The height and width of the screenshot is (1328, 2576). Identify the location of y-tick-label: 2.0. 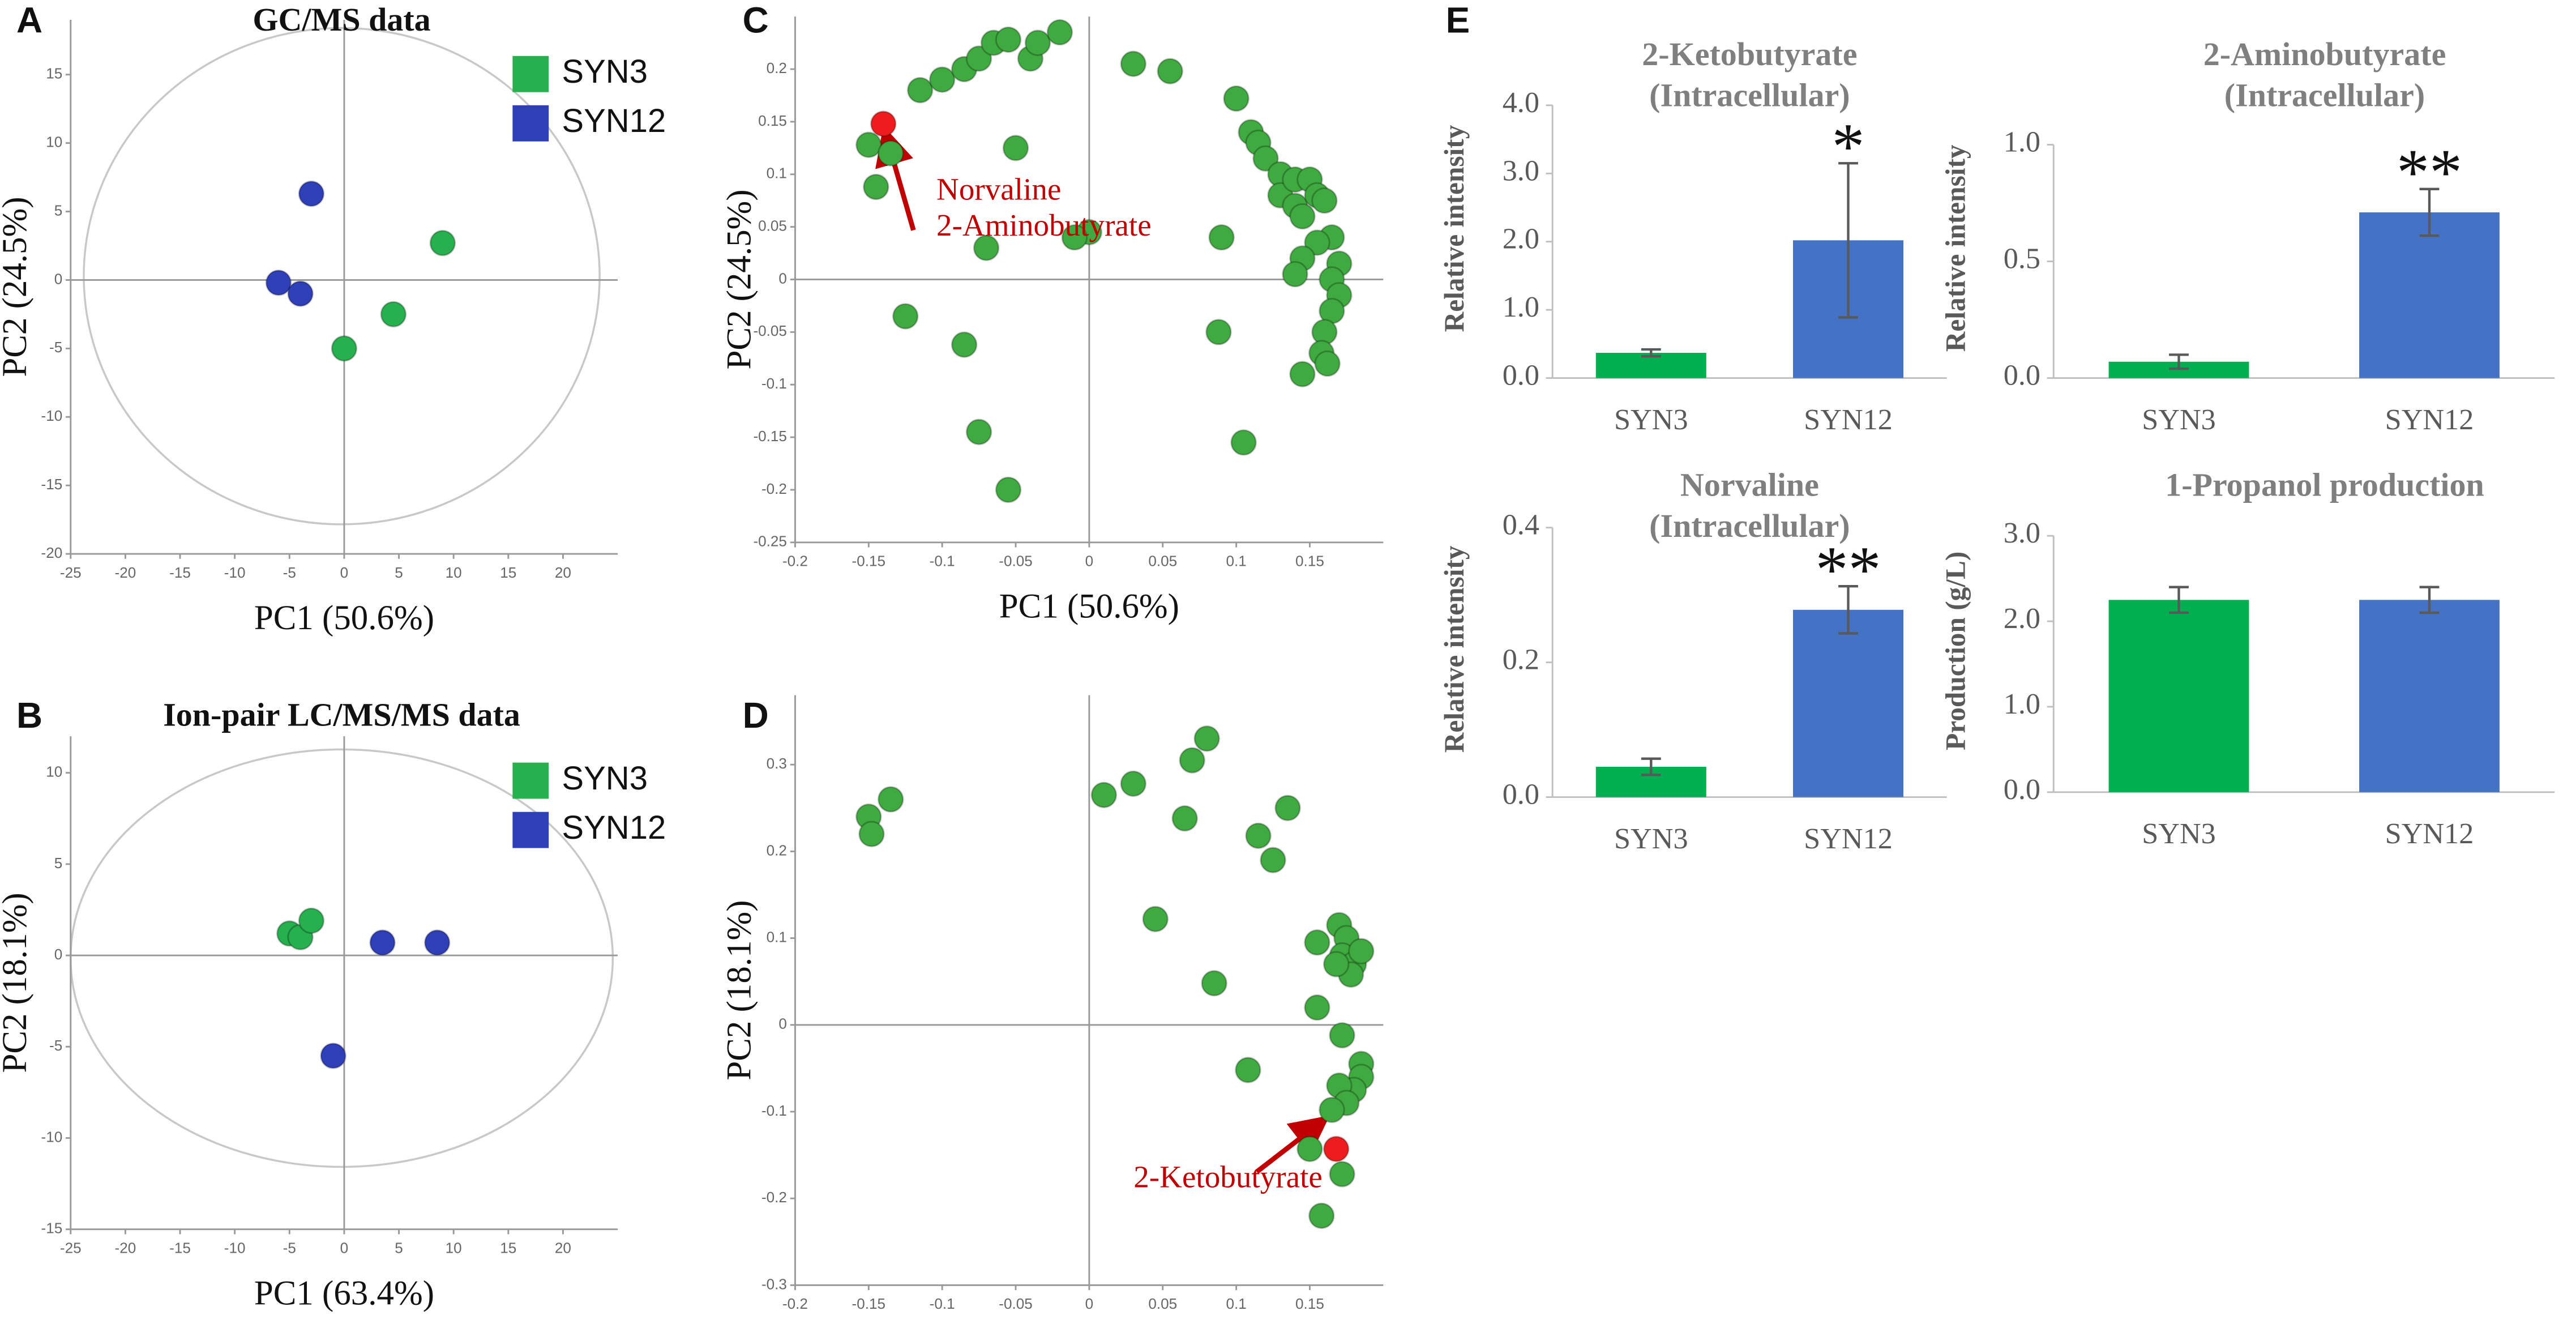
(2022, 618).